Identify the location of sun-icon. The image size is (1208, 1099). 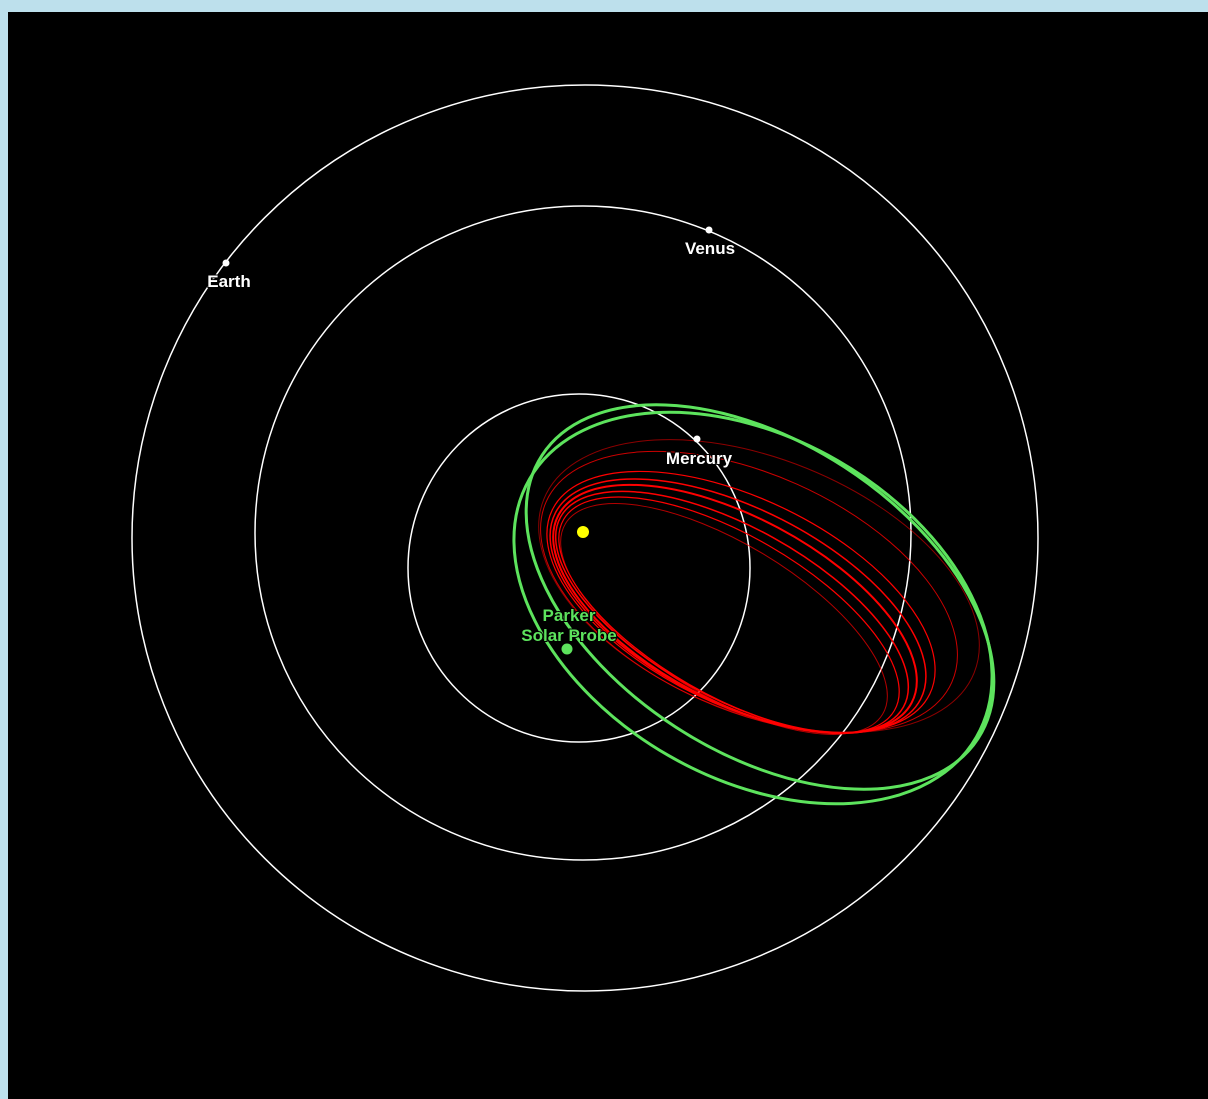
(583, 532).